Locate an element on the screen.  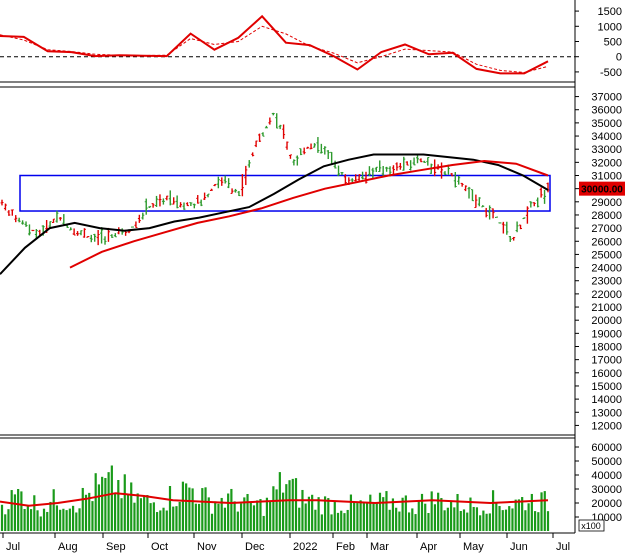
volume-tick-label: 60000 is located at coordinates (606, 448).